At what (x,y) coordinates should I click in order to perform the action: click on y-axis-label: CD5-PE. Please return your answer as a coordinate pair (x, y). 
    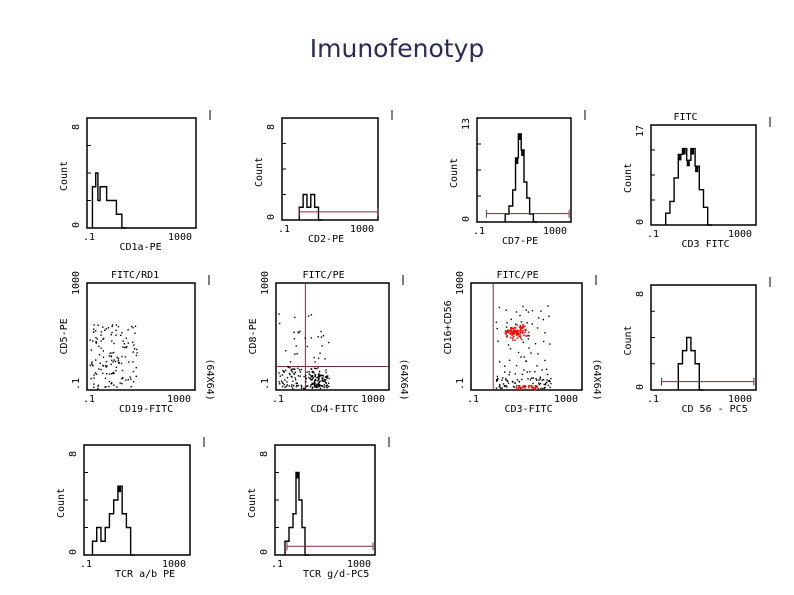
    Looking at the image, I should click on (64, 336).